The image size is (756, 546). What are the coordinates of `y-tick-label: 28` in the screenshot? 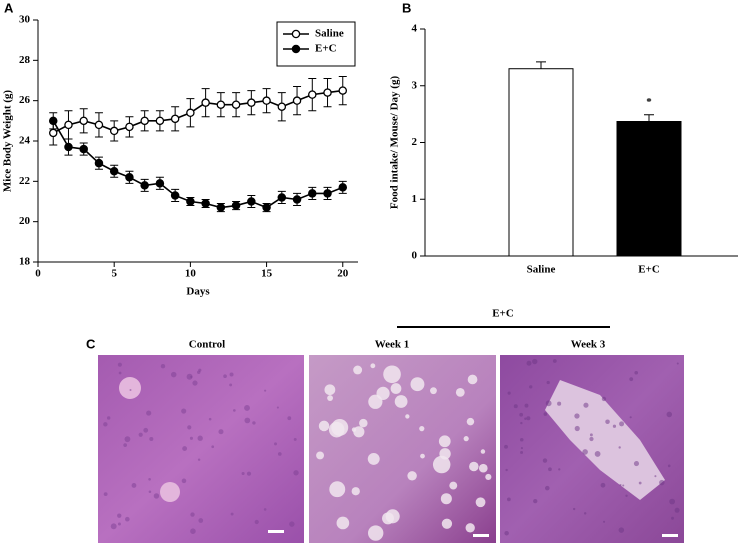 It's located at (25, 60).